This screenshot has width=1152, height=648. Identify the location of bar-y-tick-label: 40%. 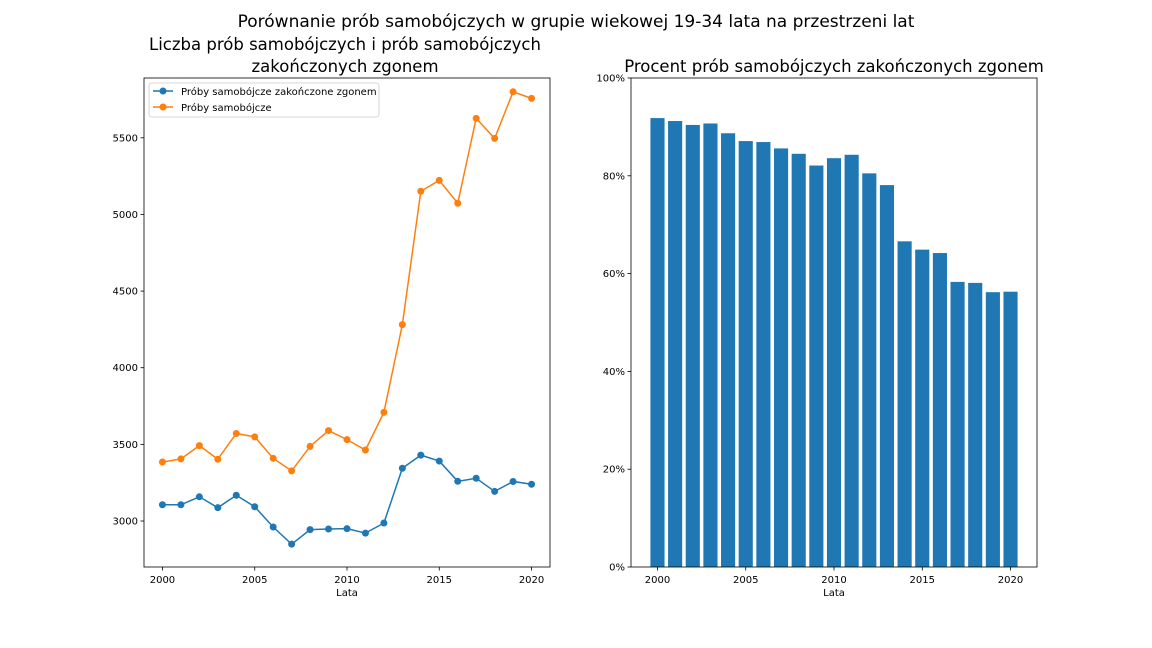
(614, 372).